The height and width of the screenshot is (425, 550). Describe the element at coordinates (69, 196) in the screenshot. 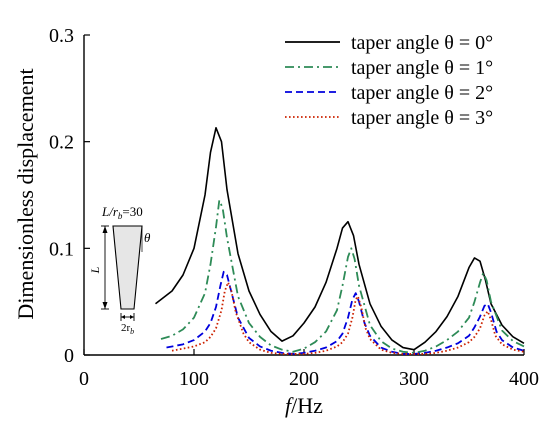

I see `y-ticks: 0 0.1 0.2 0.3` at that location.